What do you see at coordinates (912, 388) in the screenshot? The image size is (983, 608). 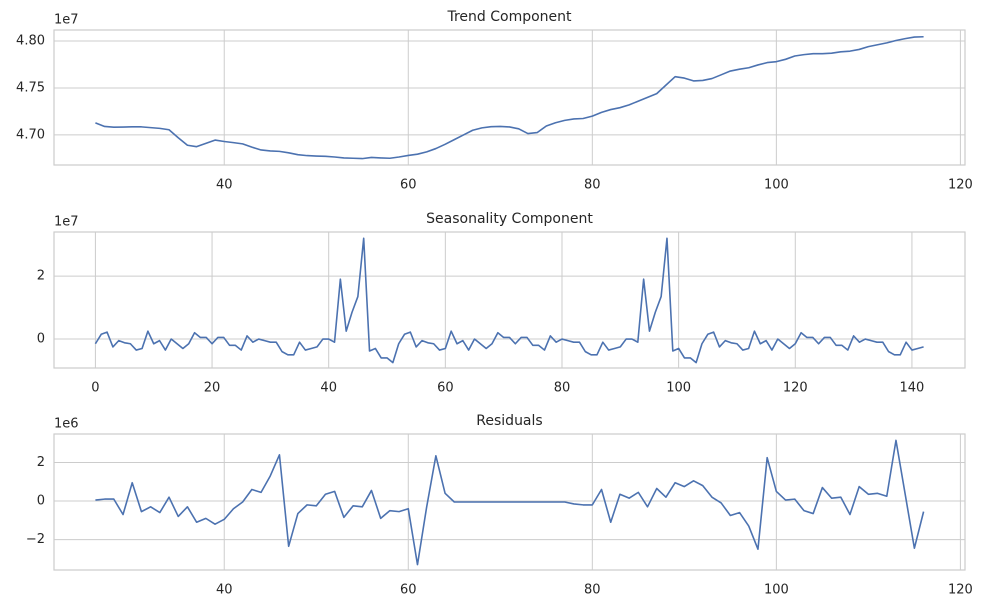 I see `x-tick-label: 140` at bounding box center [912, 388].